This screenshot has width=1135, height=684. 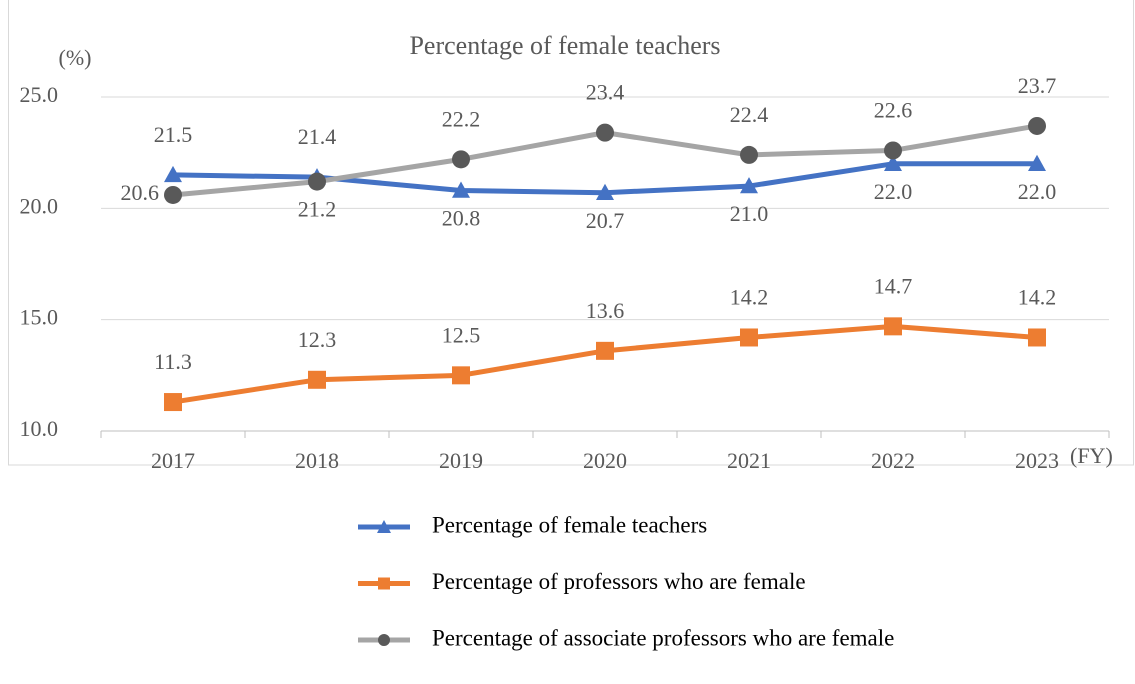 I want to click on x-tick-label: 2023, so click(x=1037, y=460).